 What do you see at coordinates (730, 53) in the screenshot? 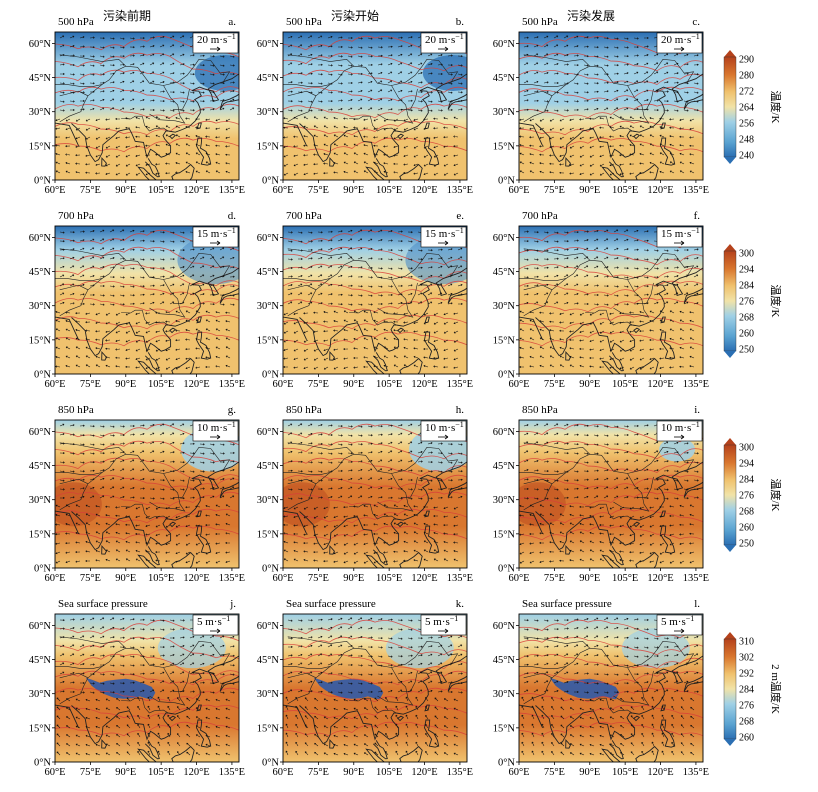
I see `colorbar-extend-top` at bounding box center [730, 53].